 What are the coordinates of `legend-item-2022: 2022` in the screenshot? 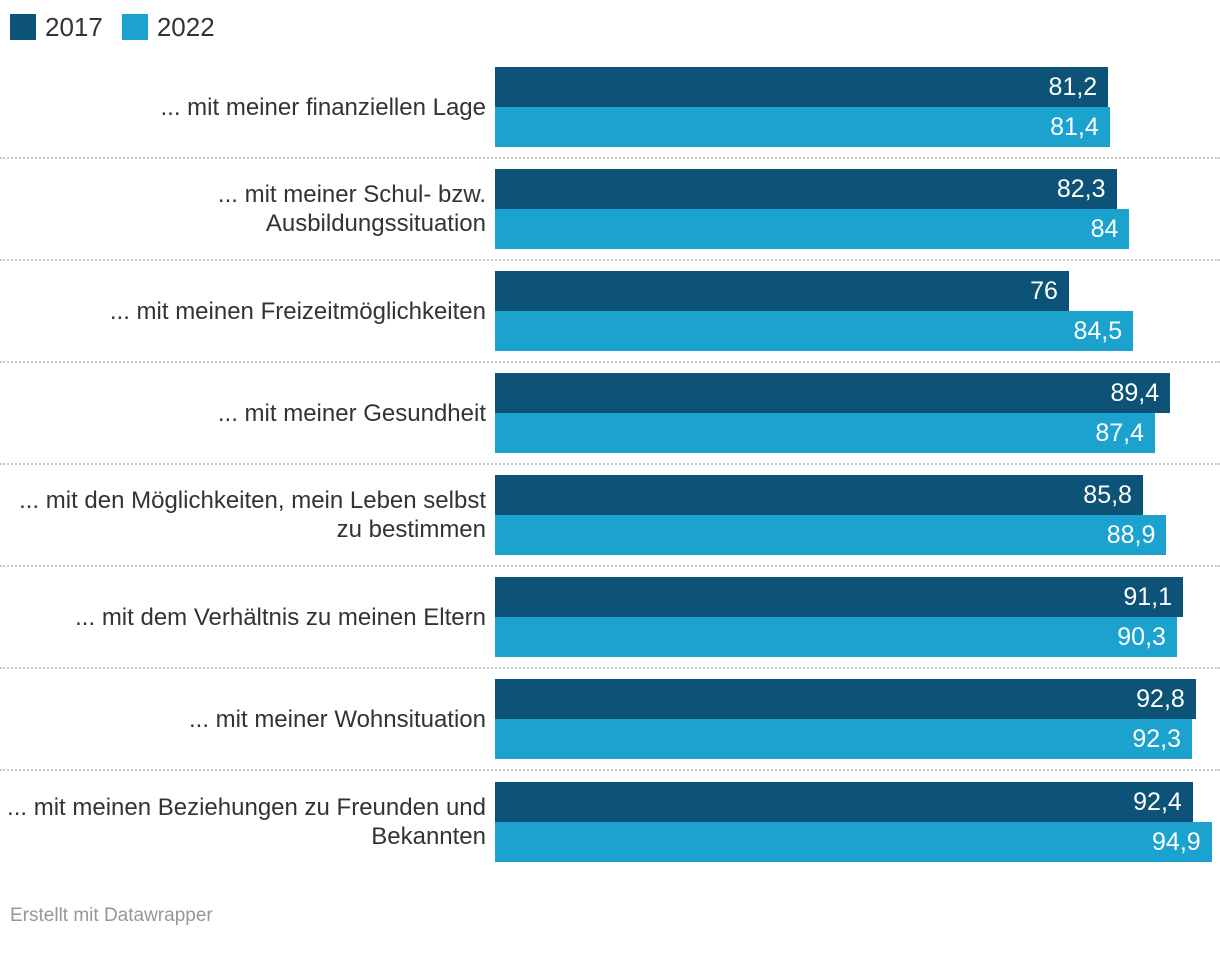 It's located at (168, 27).